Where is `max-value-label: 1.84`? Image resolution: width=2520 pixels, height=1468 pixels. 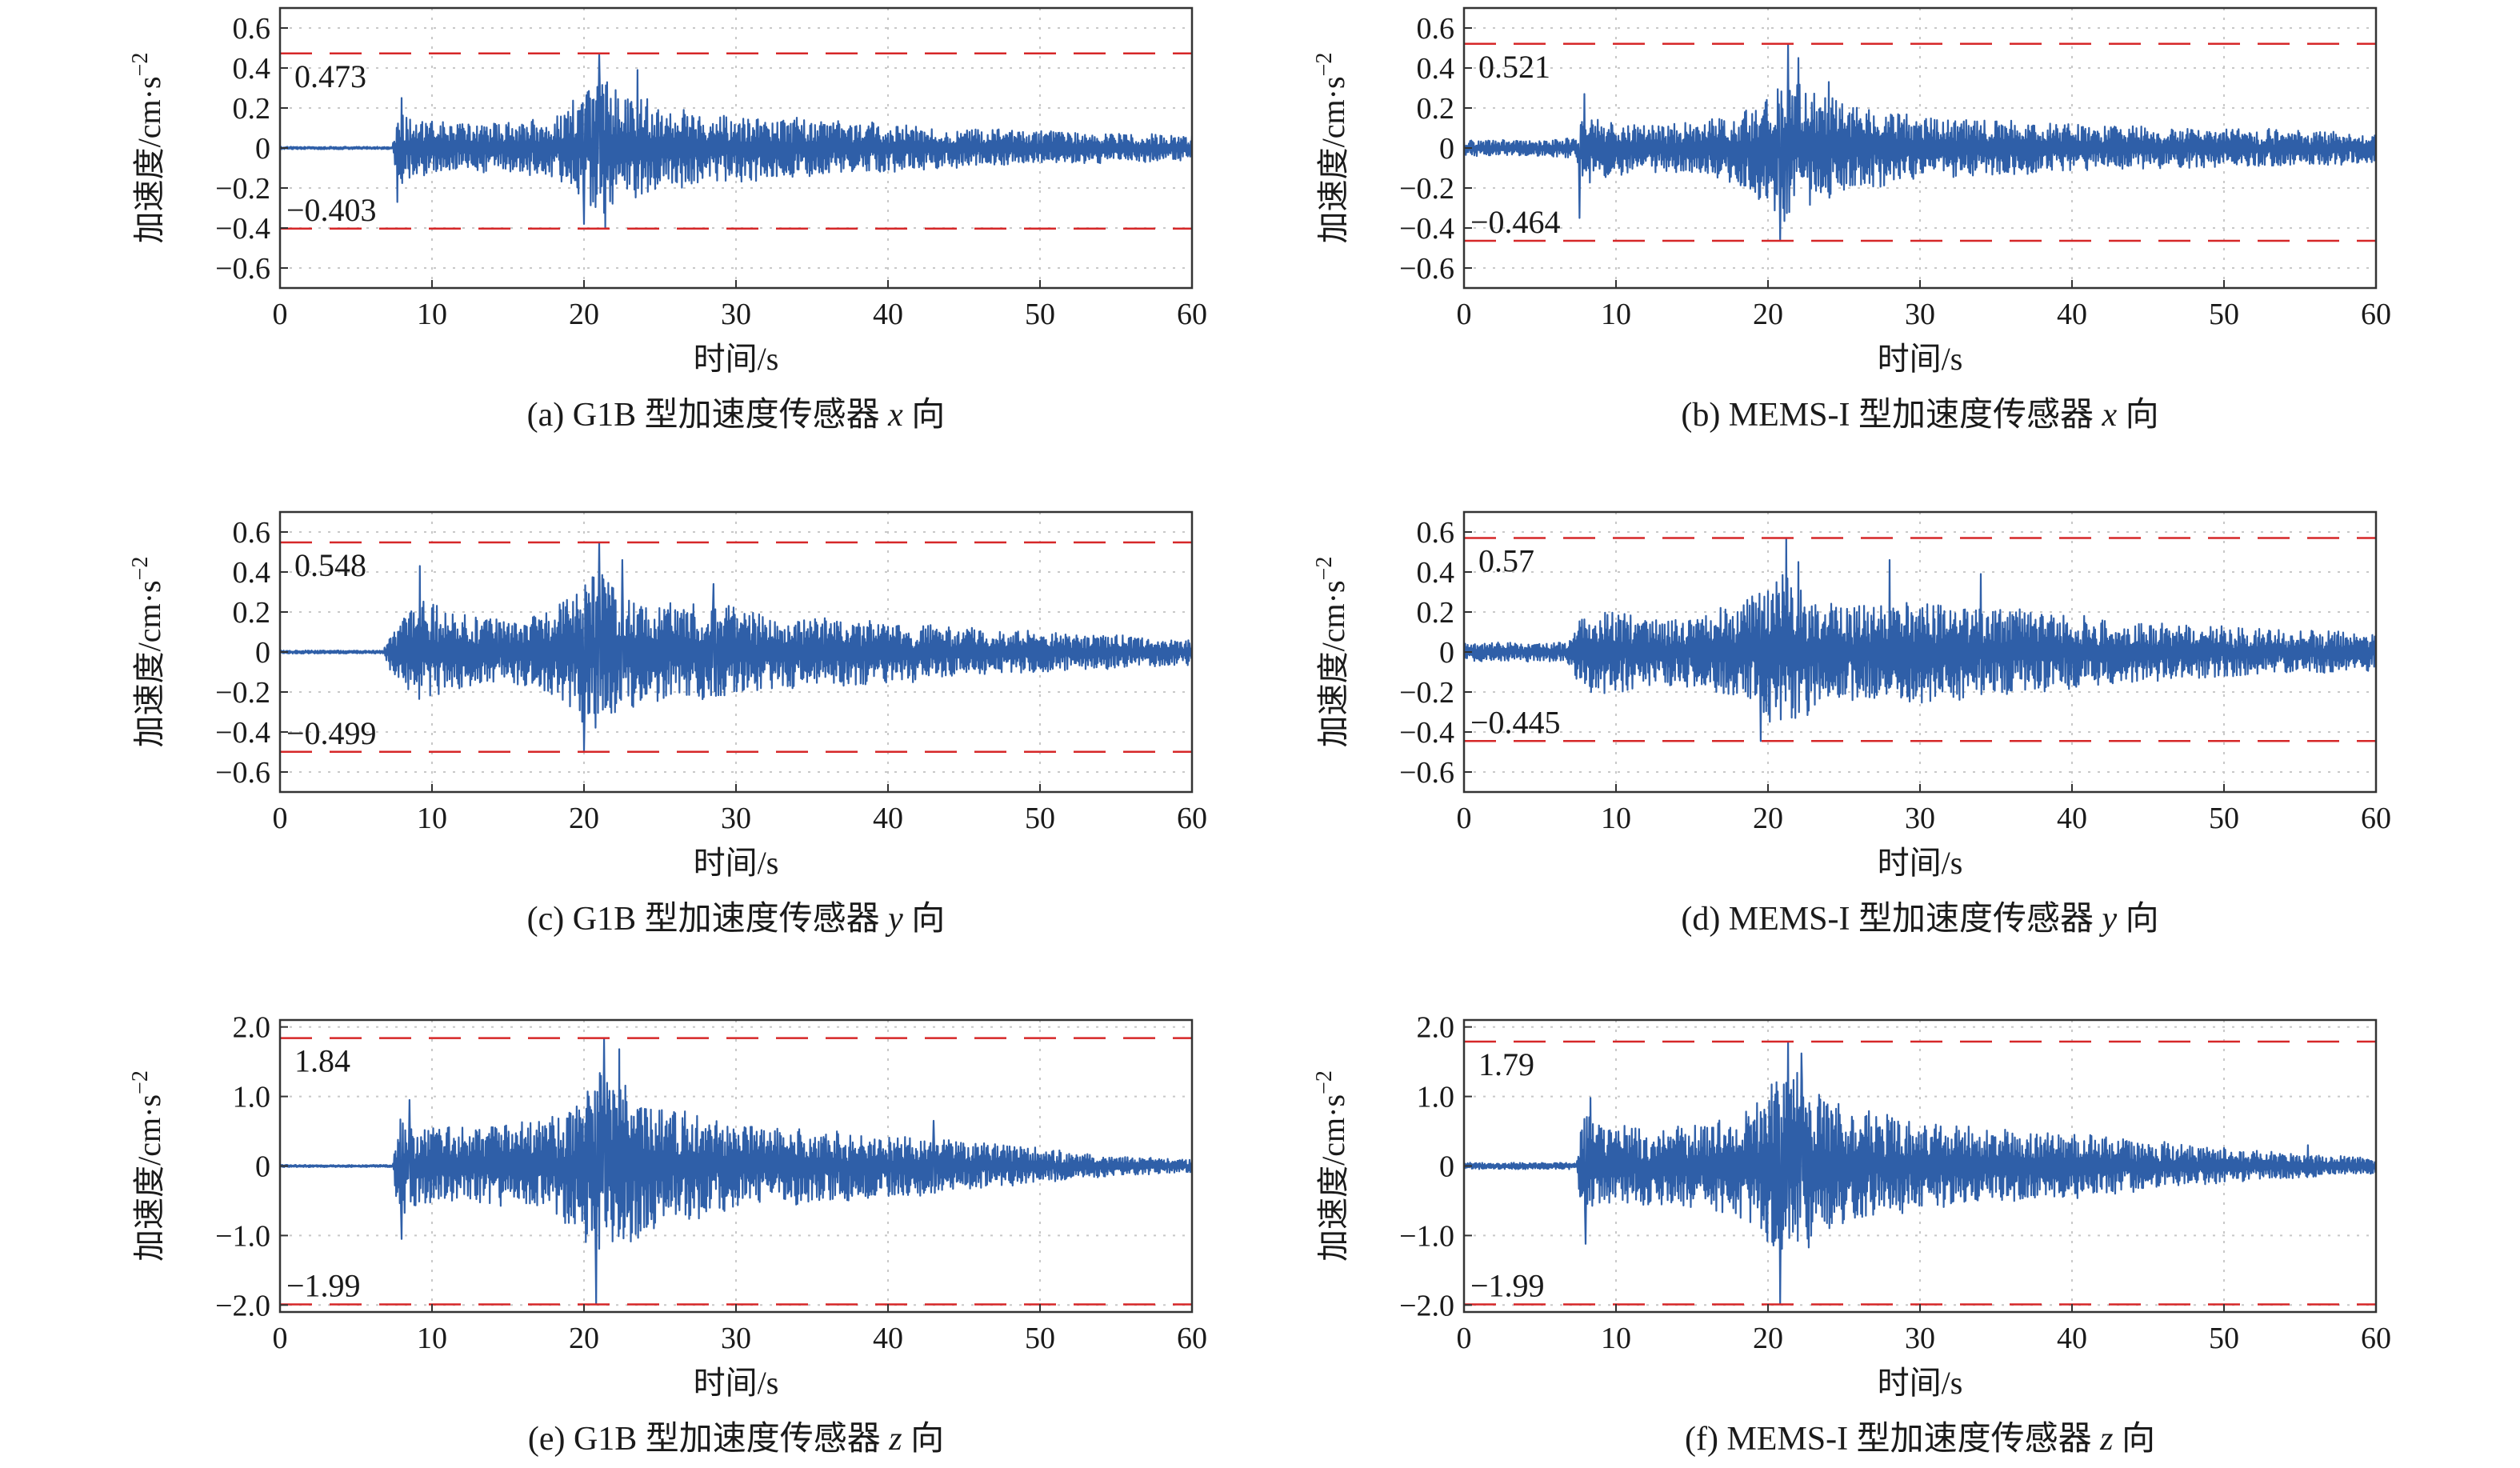
max-value-label: 1.84 is located at coordinates (322, 1061).